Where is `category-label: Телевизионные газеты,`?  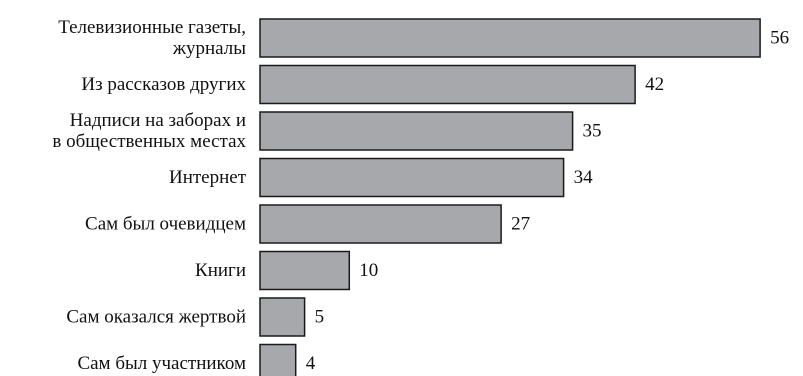
category-label: Телевизионные газеты, is located at coordinates (152, 27).